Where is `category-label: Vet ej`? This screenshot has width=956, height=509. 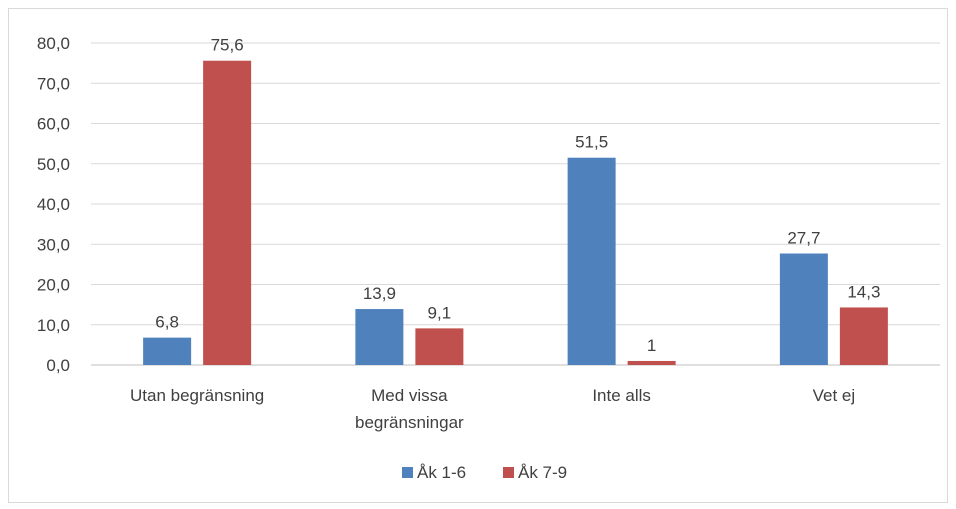 category-label: Vet ej is located at coordinates (834, 395).